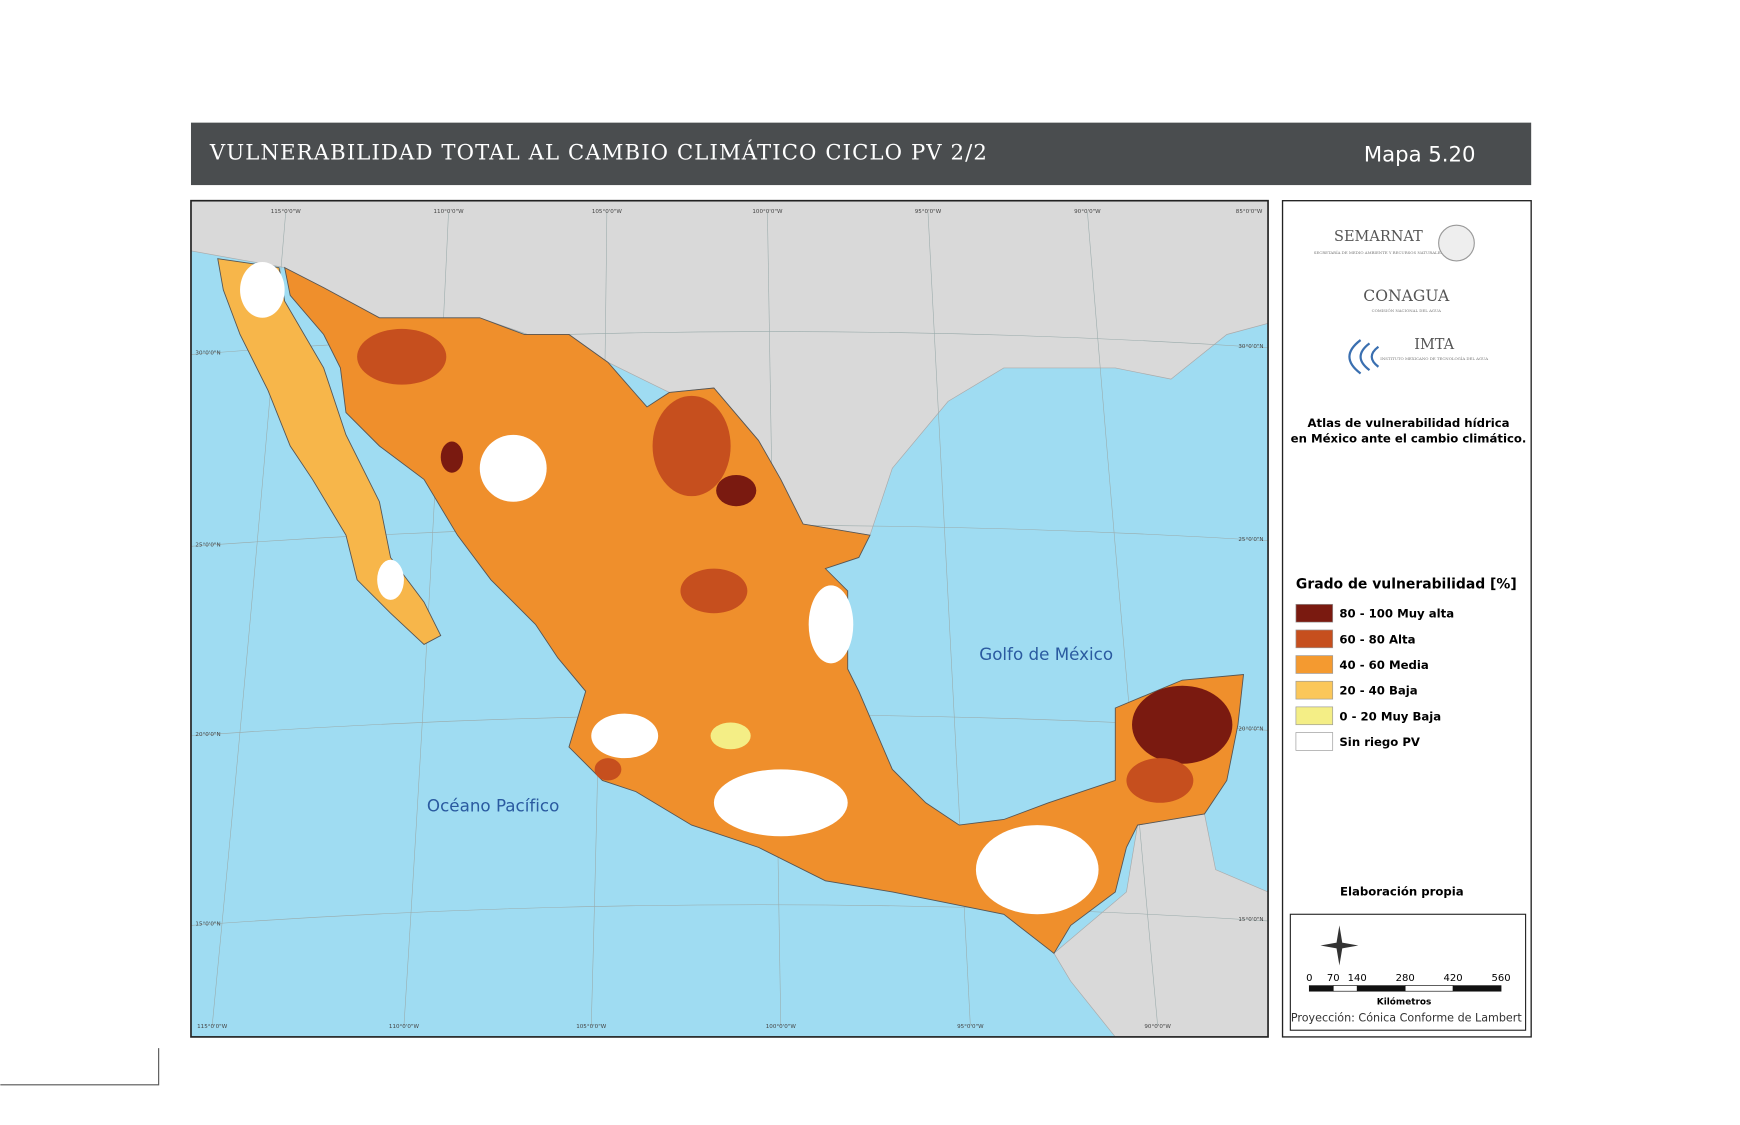 This screenshot has width=1740, height=1125. Describe the element at coordinates (1309, 978) in the screenshot. I see `scale-label: 0` at that location.